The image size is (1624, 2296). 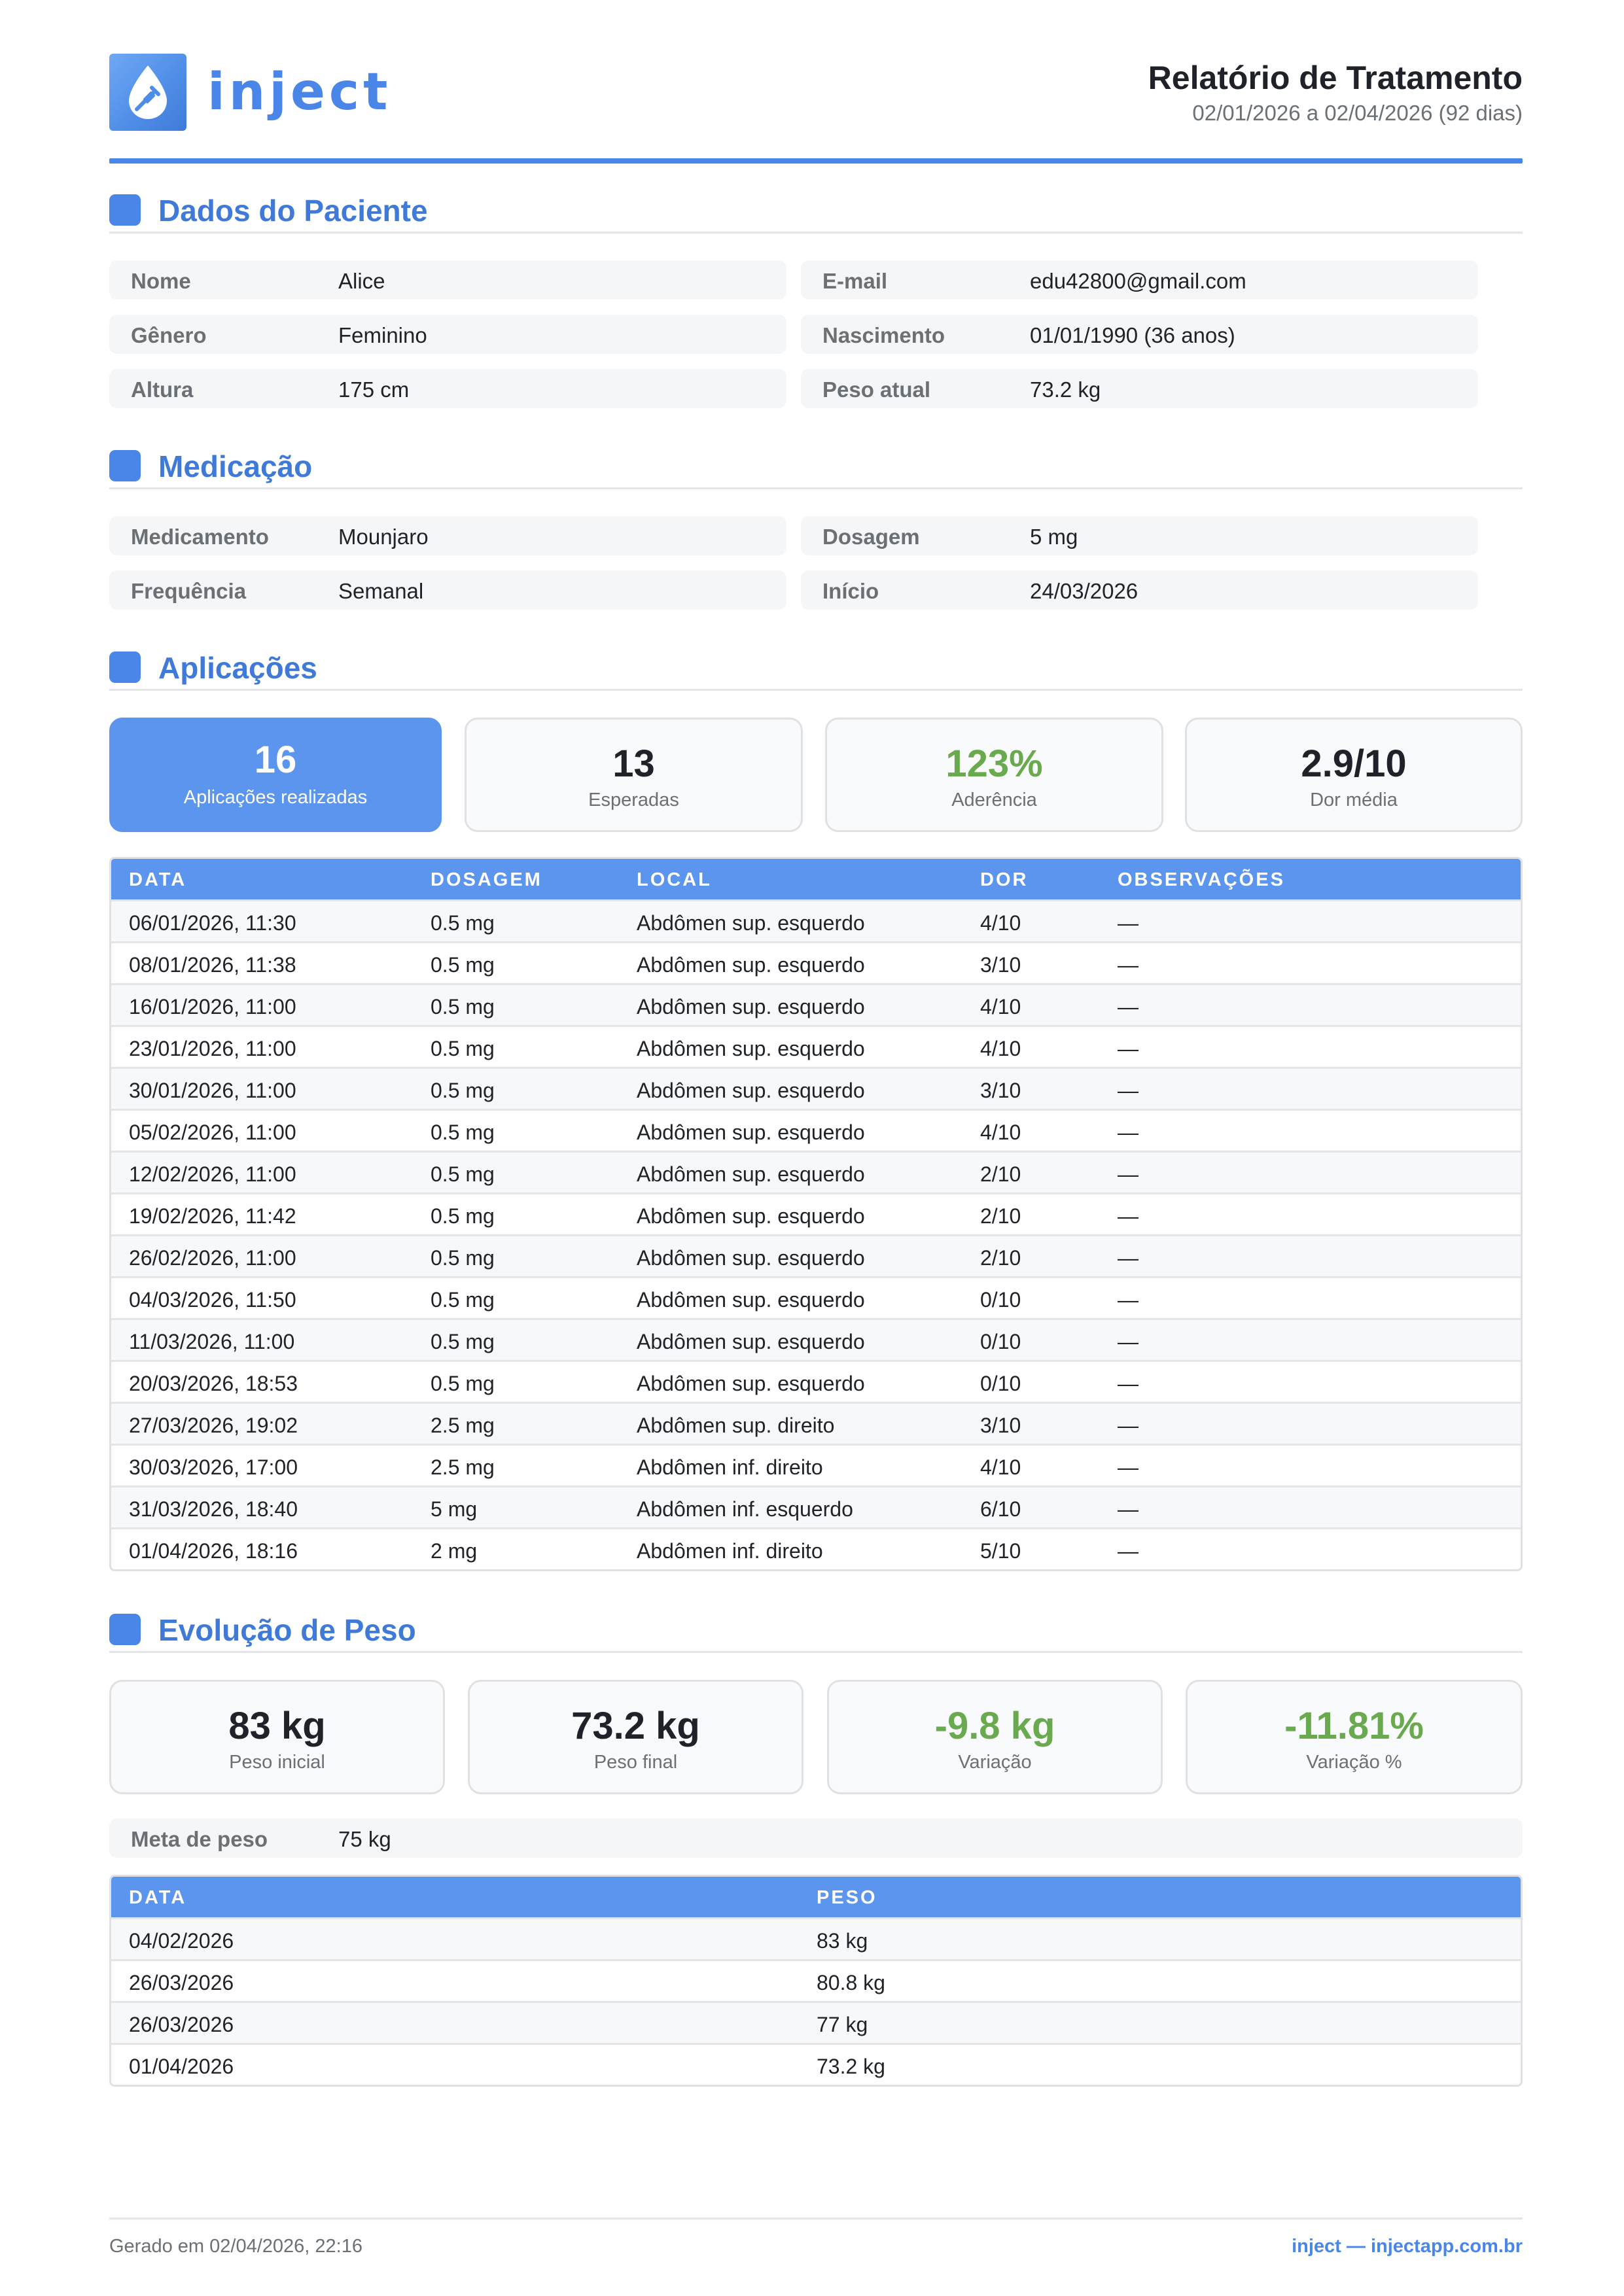 I want to click on stat-value: 16, so click(x=275, y=760).